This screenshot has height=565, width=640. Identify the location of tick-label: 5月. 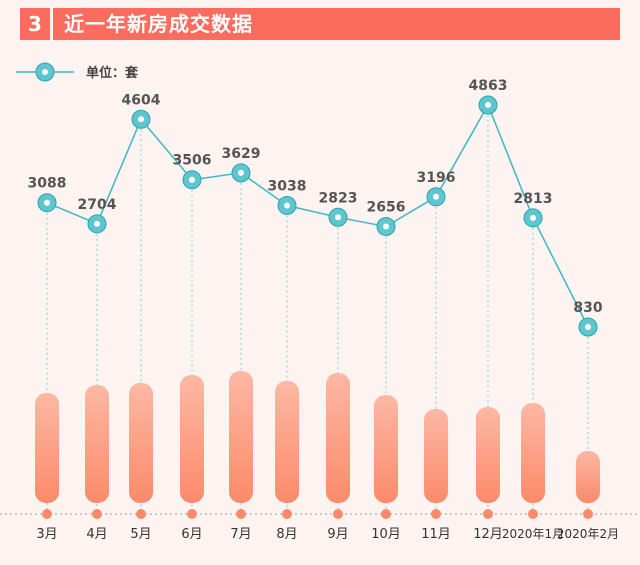
(140, 534).